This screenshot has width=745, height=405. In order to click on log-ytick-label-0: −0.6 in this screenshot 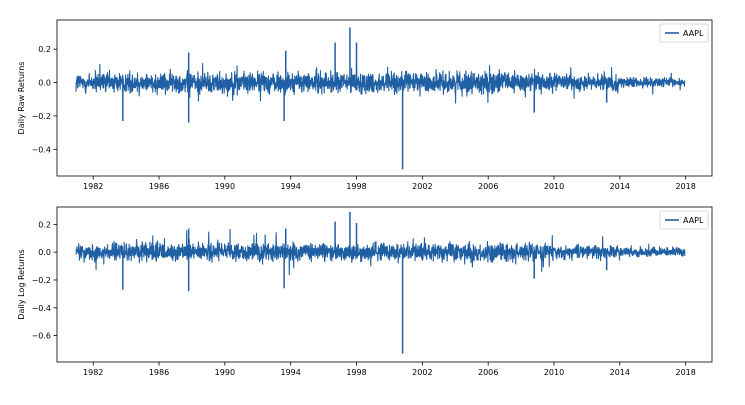, I will do `click(41, 336)`.